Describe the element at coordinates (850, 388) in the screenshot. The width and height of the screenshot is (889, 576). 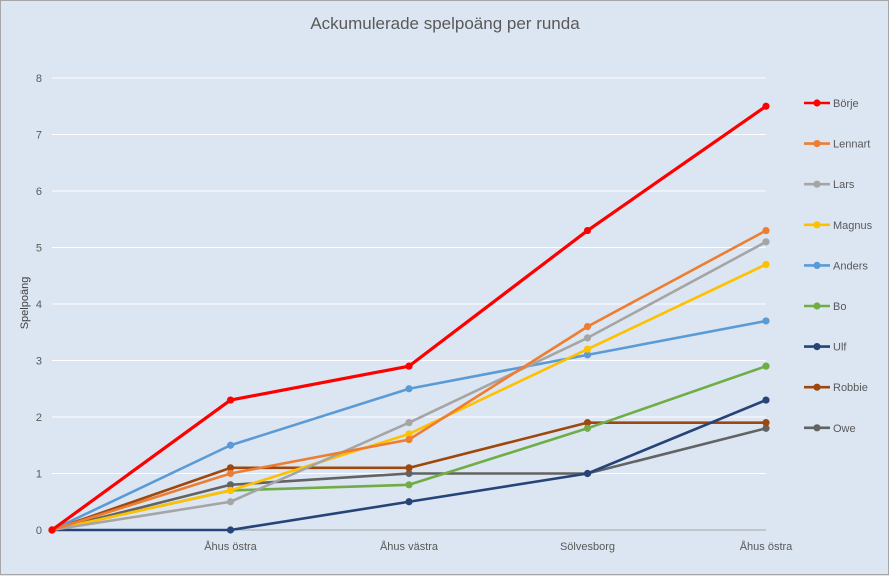
I see `legend-label: Robbie` at that location.